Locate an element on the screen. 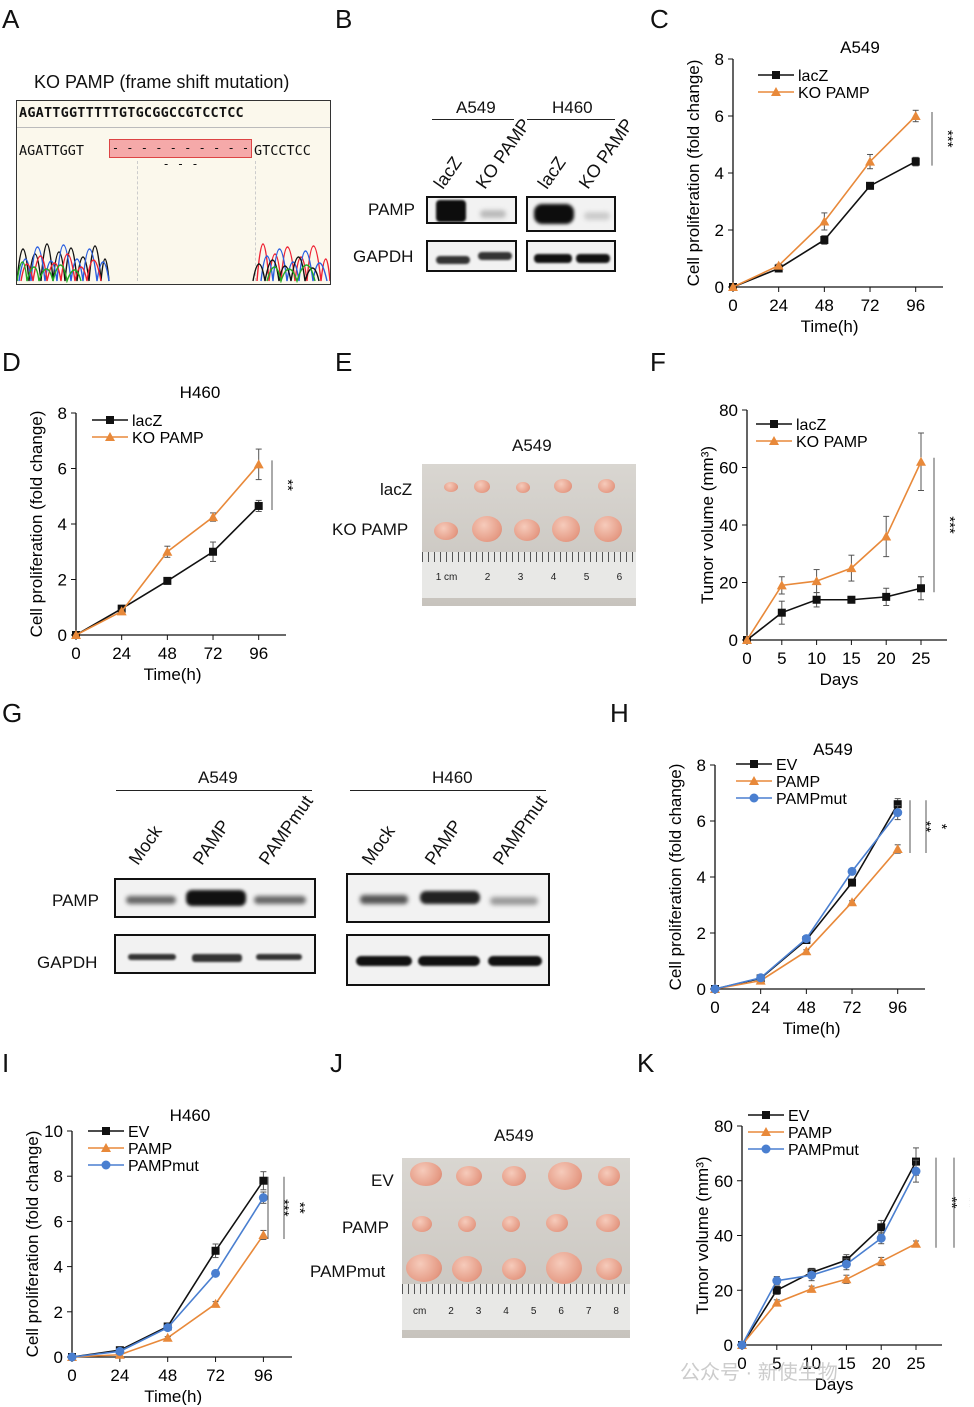  y-tick-label: 40 is located at coordinates (723, 1236).